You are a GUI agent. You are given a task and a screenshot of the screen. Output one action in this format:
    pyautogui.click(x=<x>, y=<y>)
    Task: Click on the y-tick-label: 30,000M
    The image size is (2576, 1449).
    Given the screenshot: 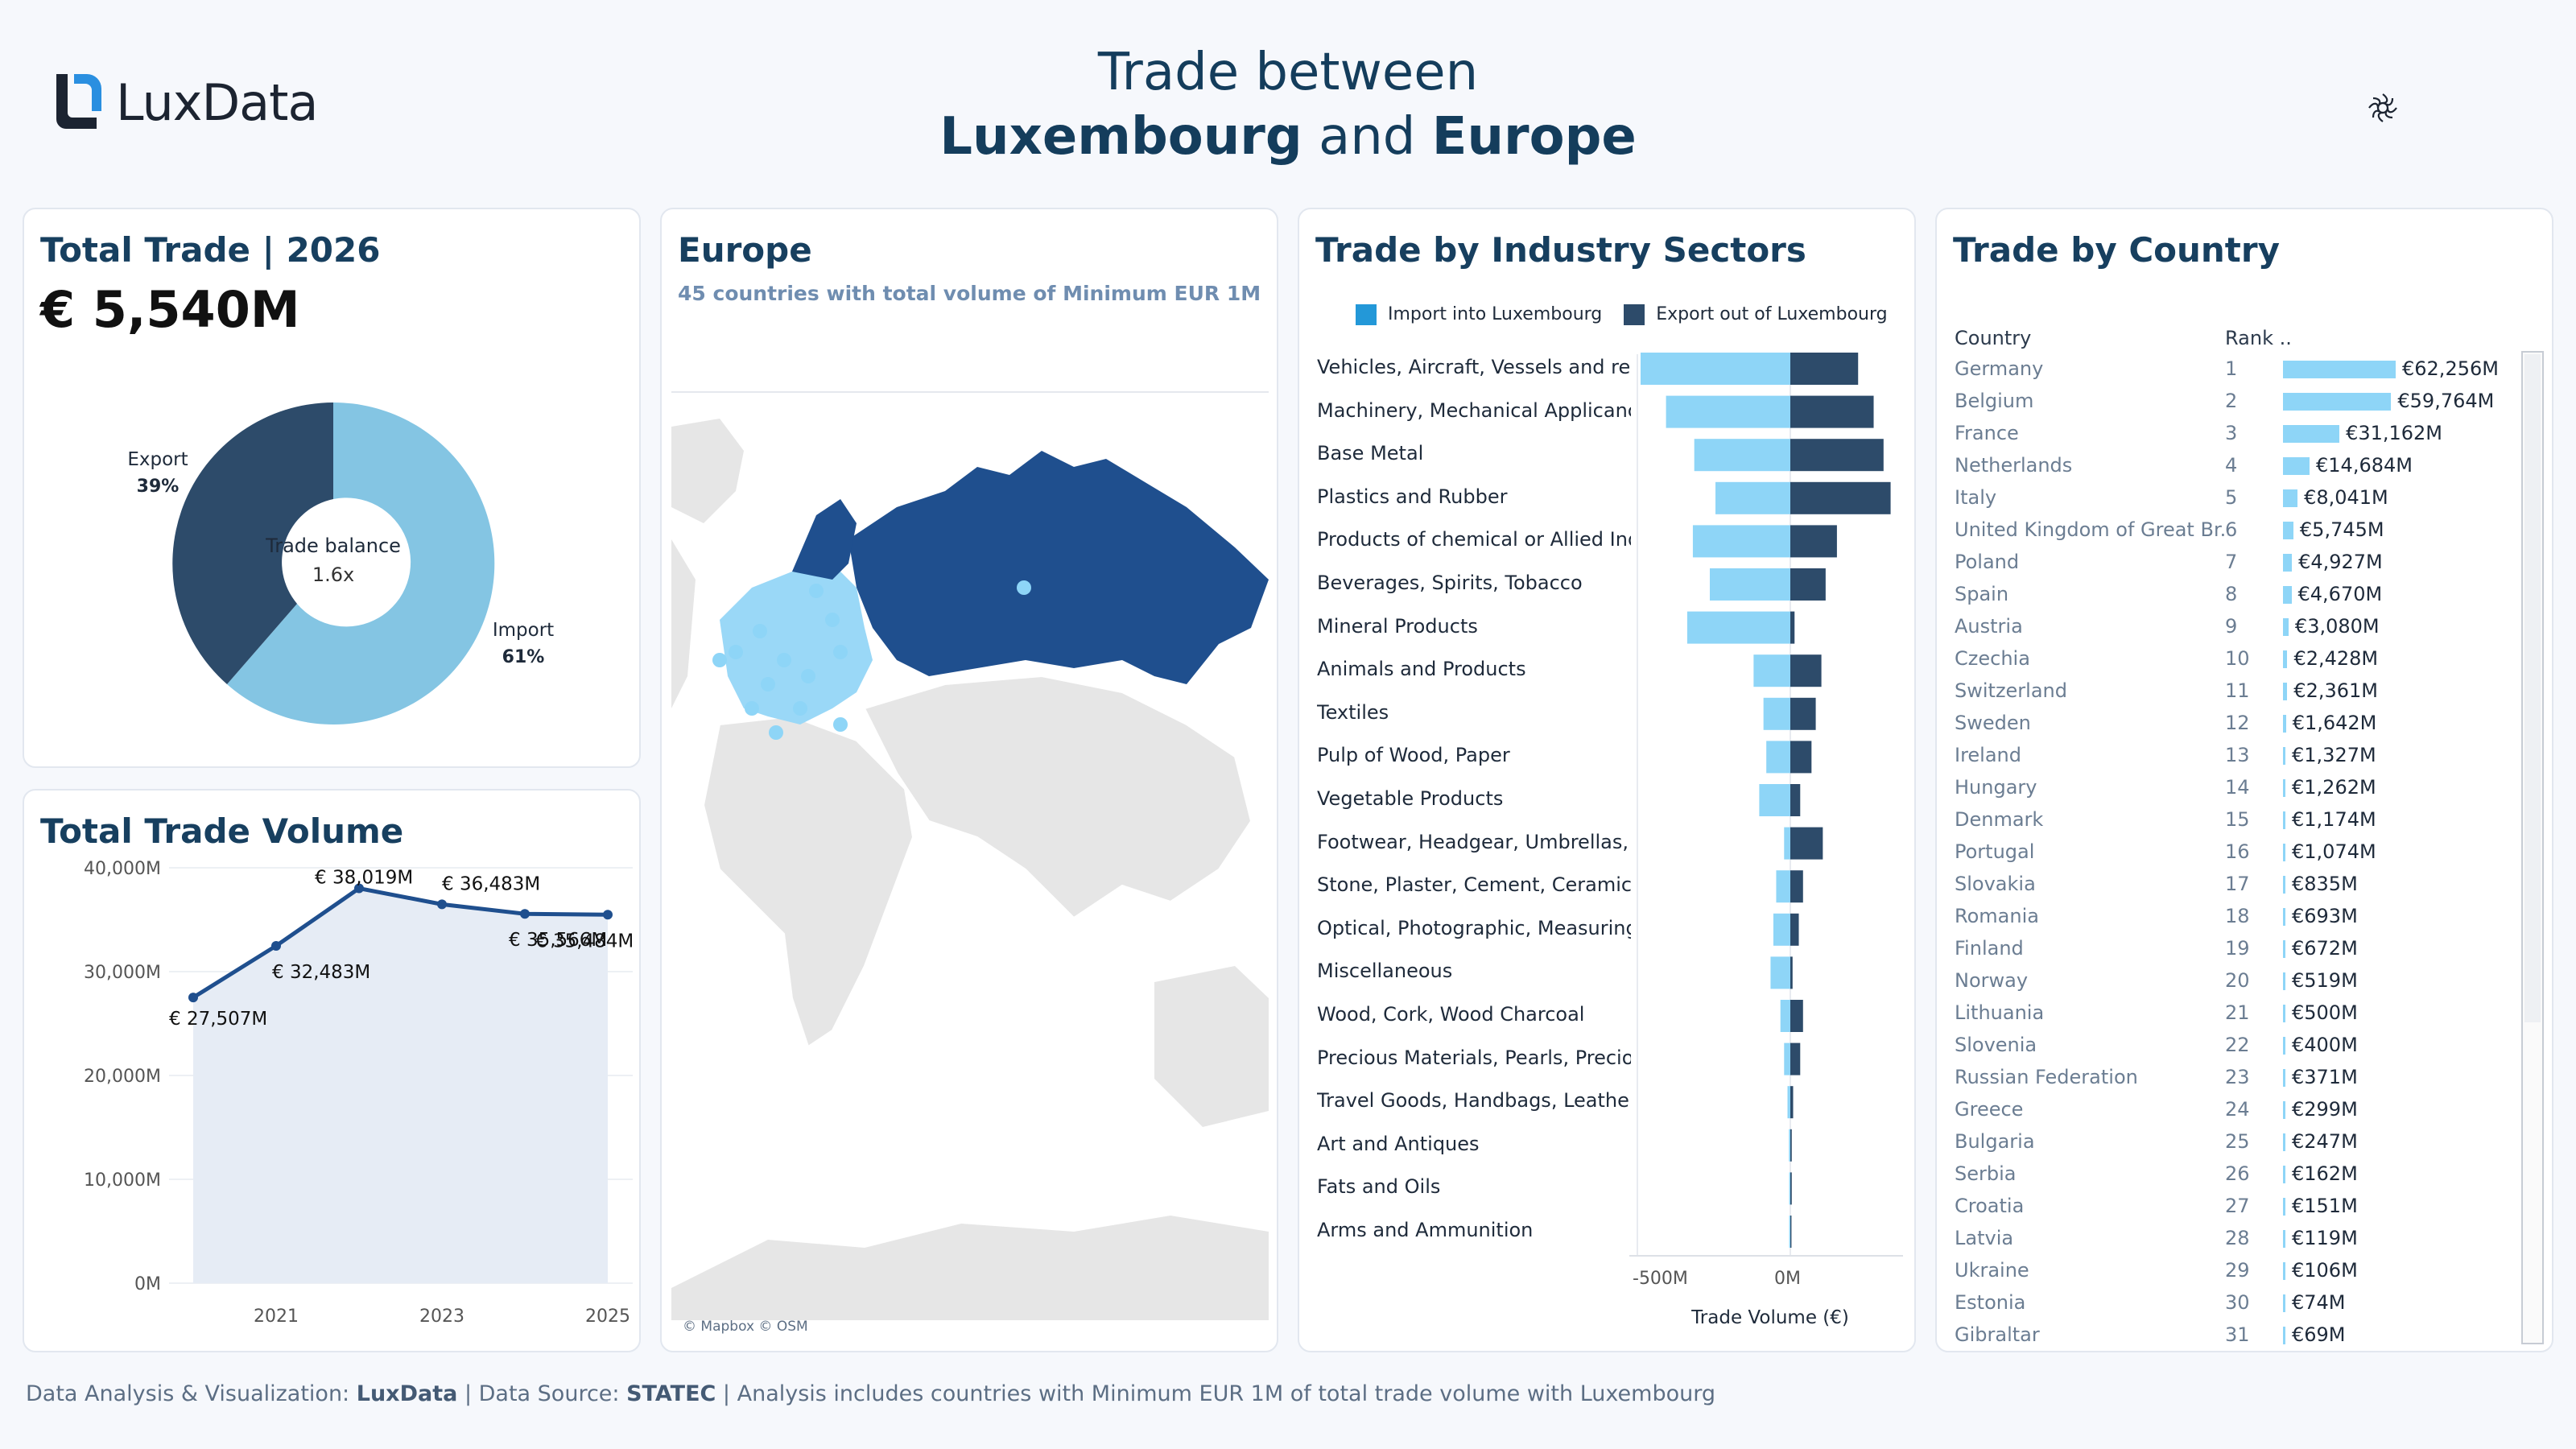 What is the action you would take?
    pyautogui.click(x=122, y=973)
    